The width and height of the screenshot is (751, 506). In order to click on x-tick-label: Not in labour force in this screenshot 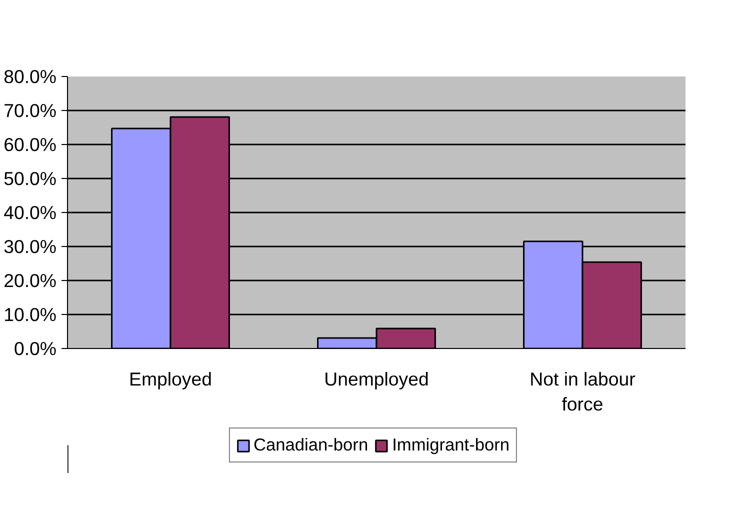, I will do `click(583, 391)`.